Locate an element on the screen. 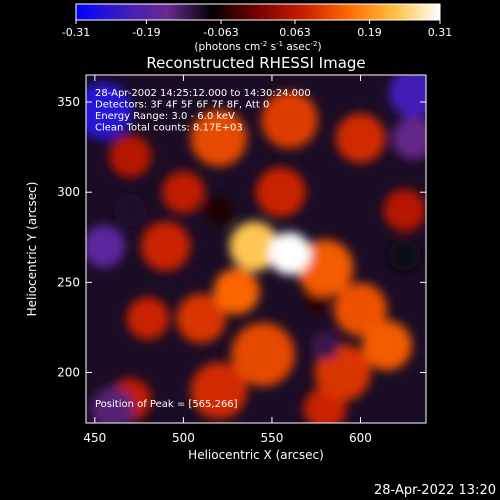 This screenshot has width=500, height=500. x-tick-label: 450 is located at coordinates (94, 438).